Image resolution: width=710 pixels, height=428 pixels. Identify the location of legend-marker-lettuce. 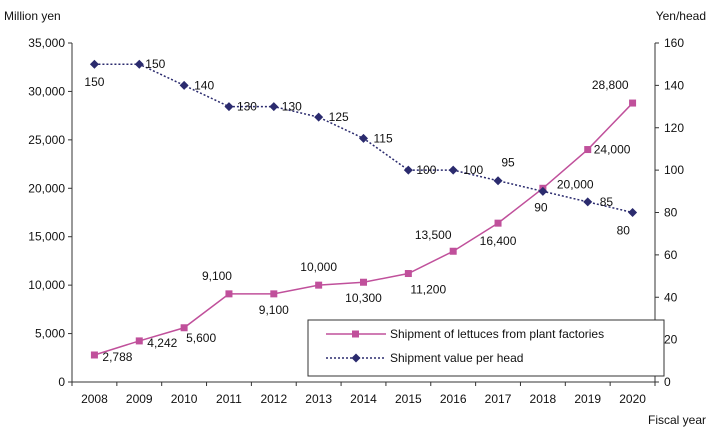
(355, 334).